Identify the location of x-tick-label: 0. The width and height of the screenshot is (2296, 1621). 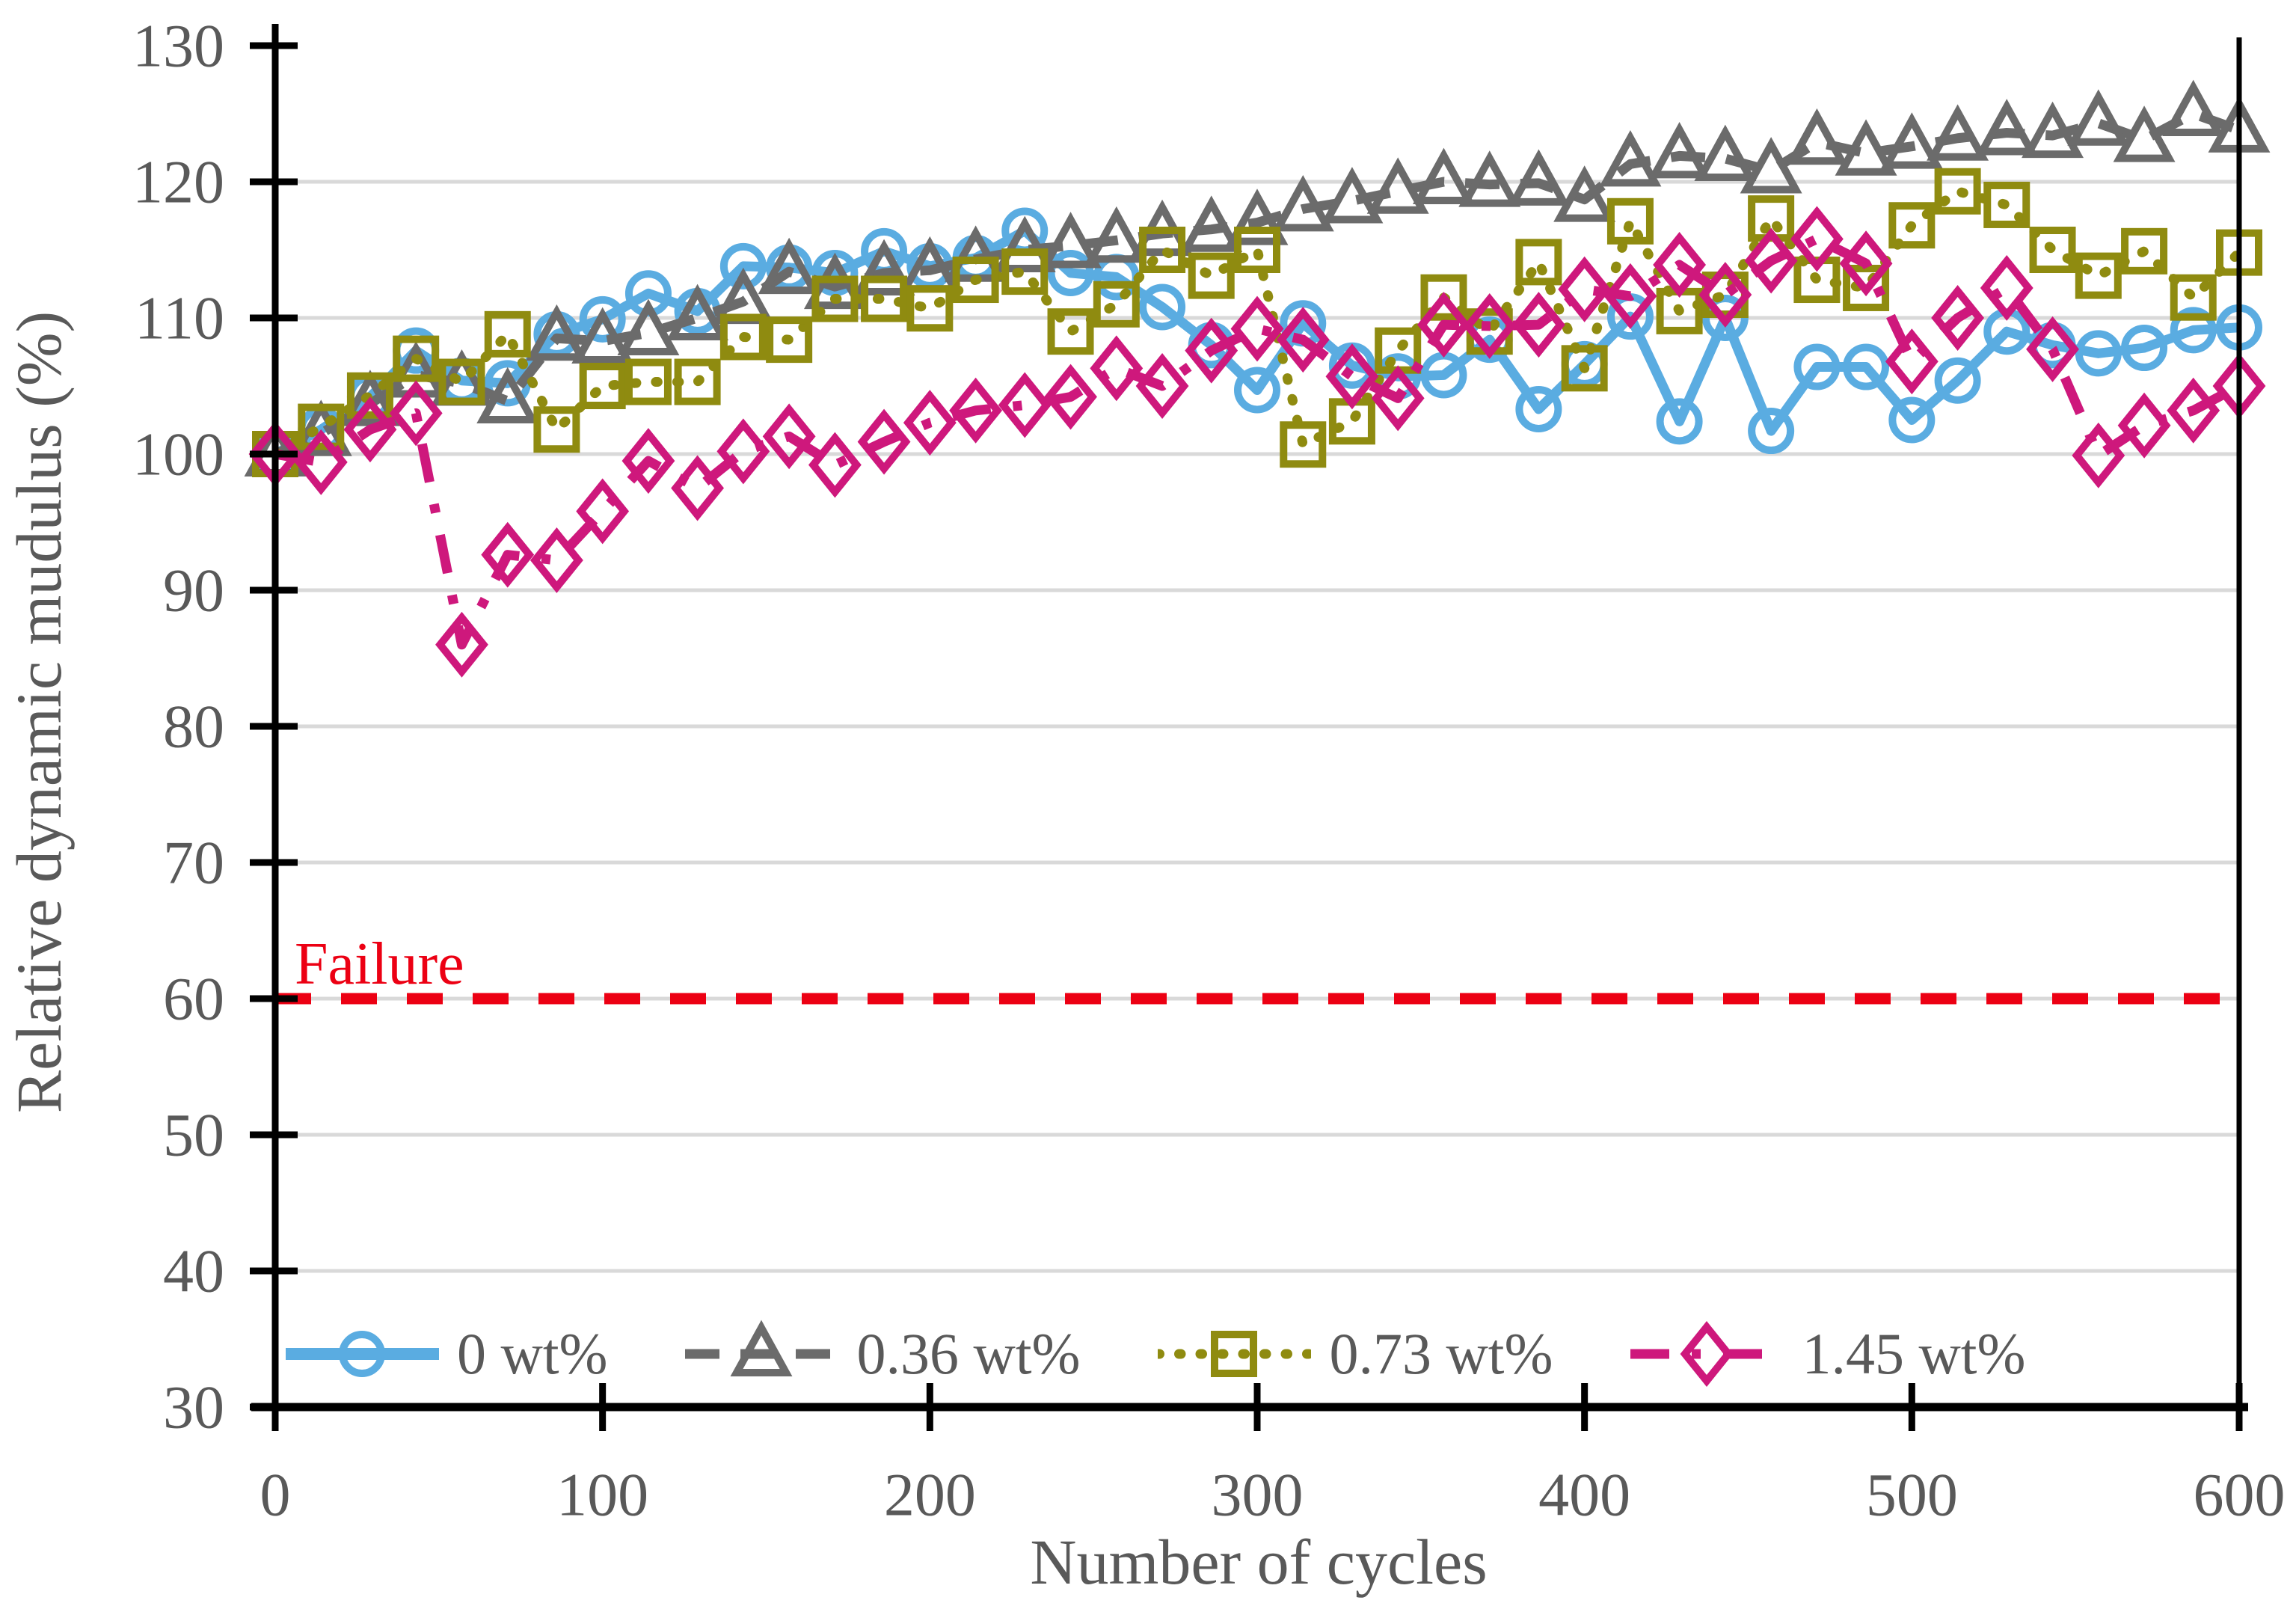
(275, 1495).